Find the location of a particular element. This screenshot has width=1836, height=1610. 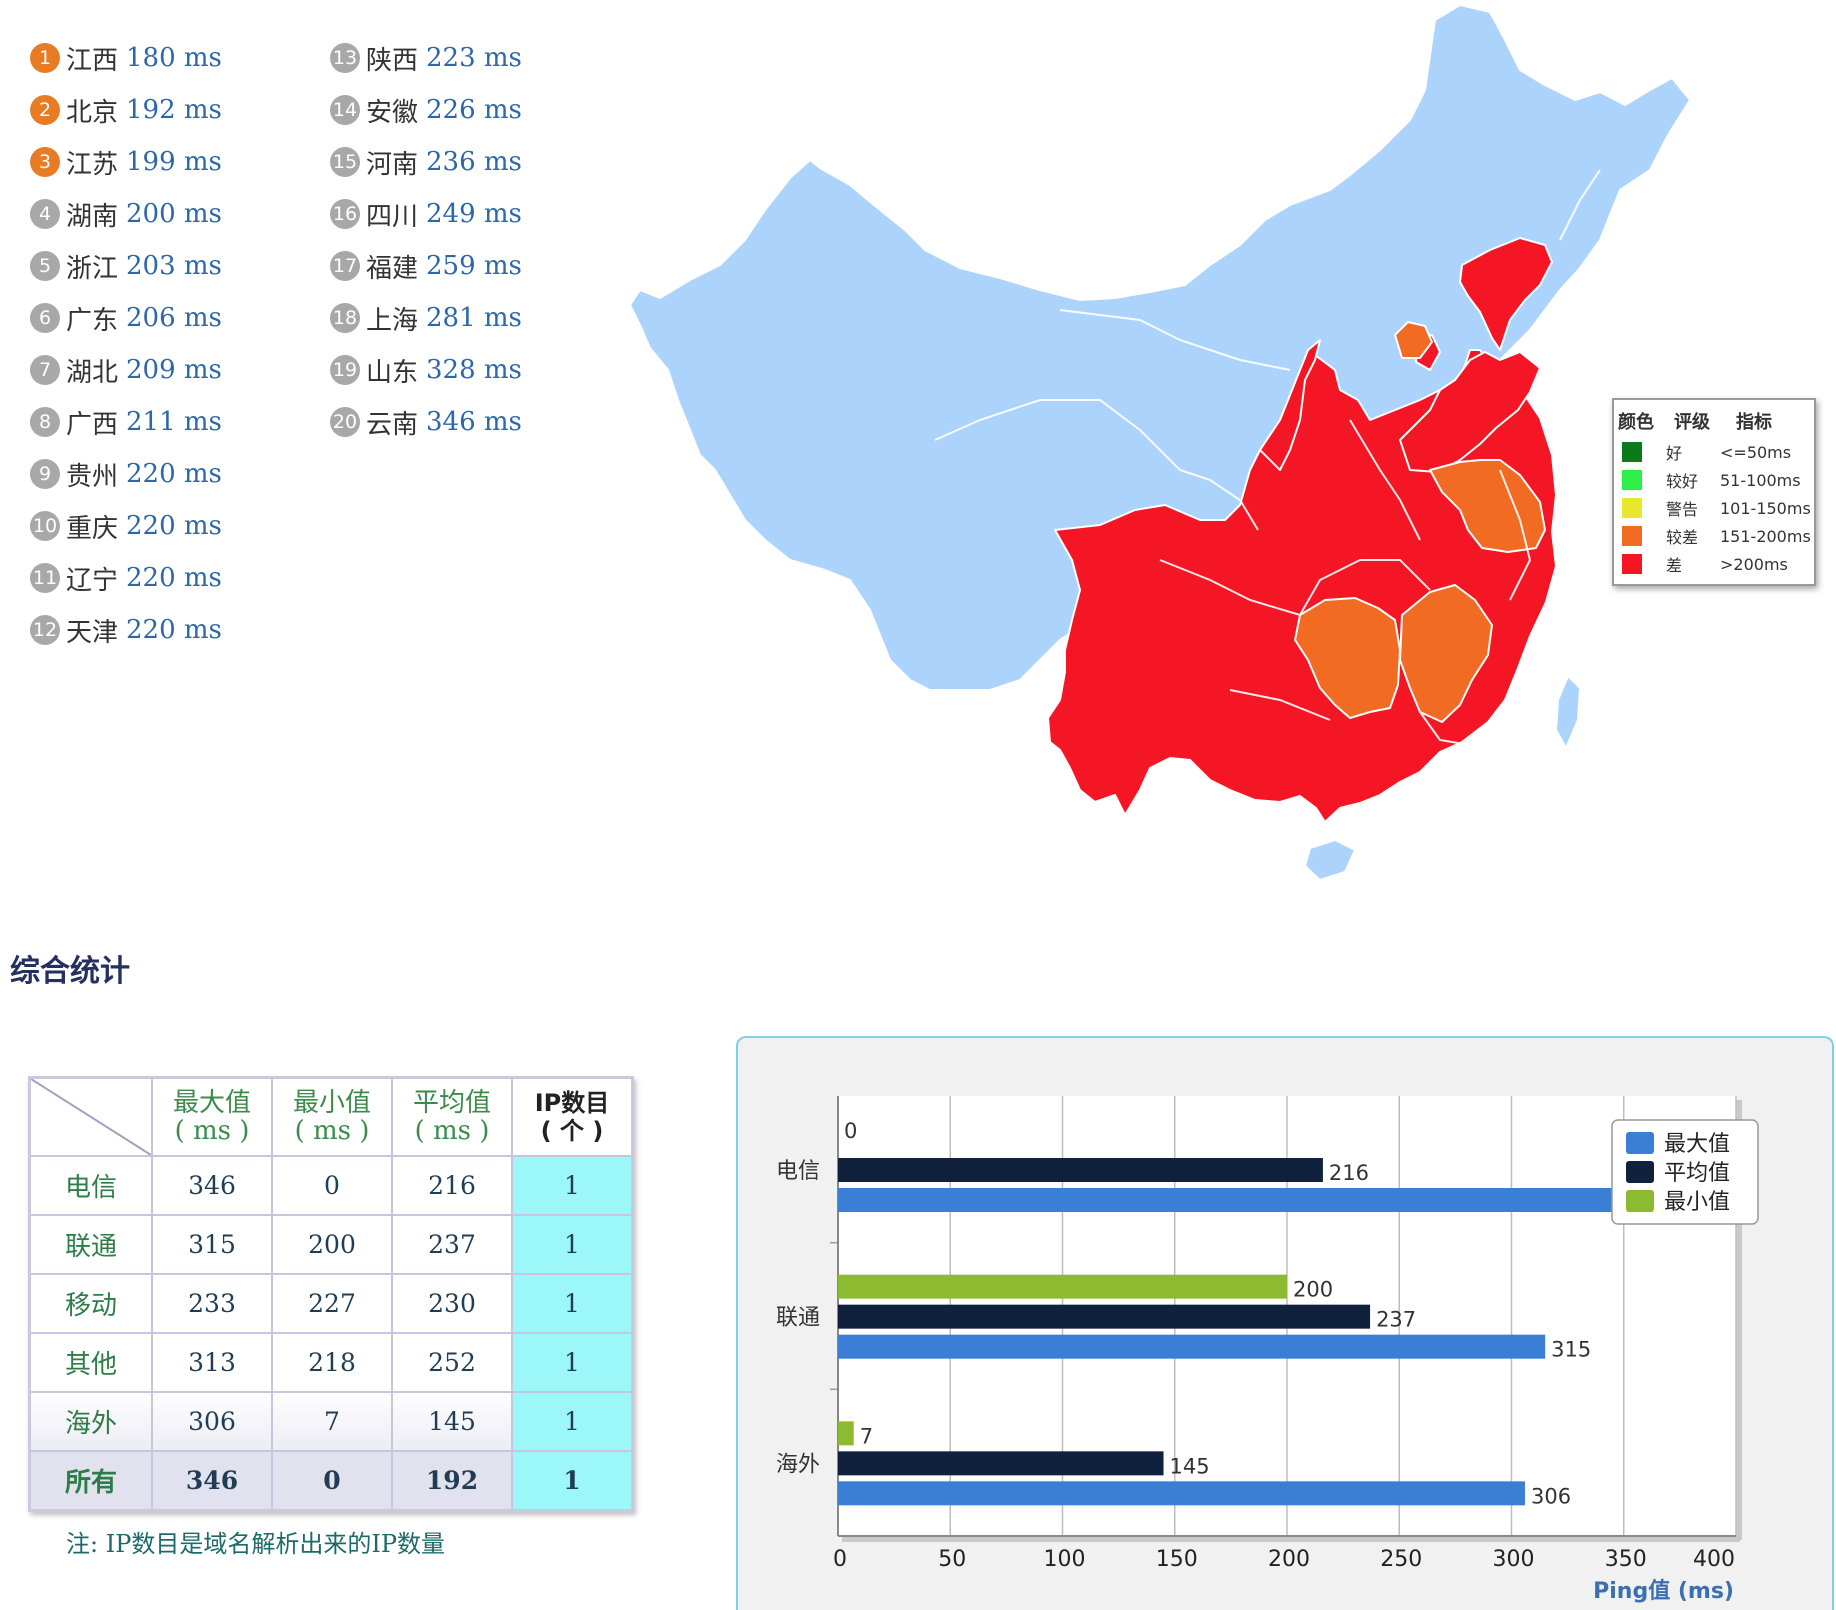

table-row: 海外 306 7 145 1 is located at coordinates (331, 1421).